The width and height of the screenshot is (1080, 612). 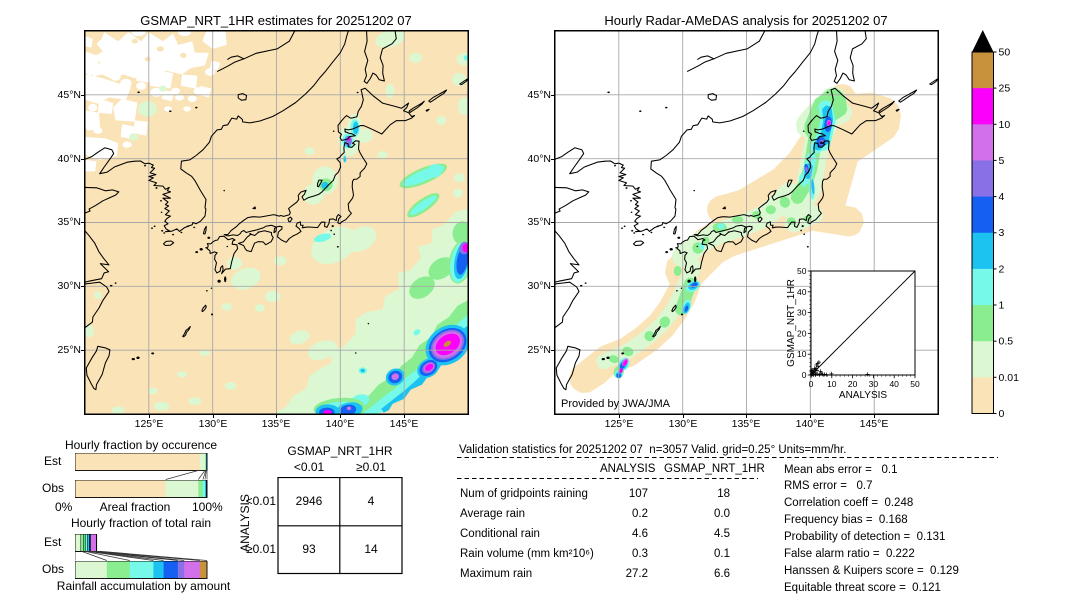 What do you see at coordinates (791, 323) in the screenshot?
I see `svg-text: GSMAP_NRT_1HR` at bounding box center [791, 323].